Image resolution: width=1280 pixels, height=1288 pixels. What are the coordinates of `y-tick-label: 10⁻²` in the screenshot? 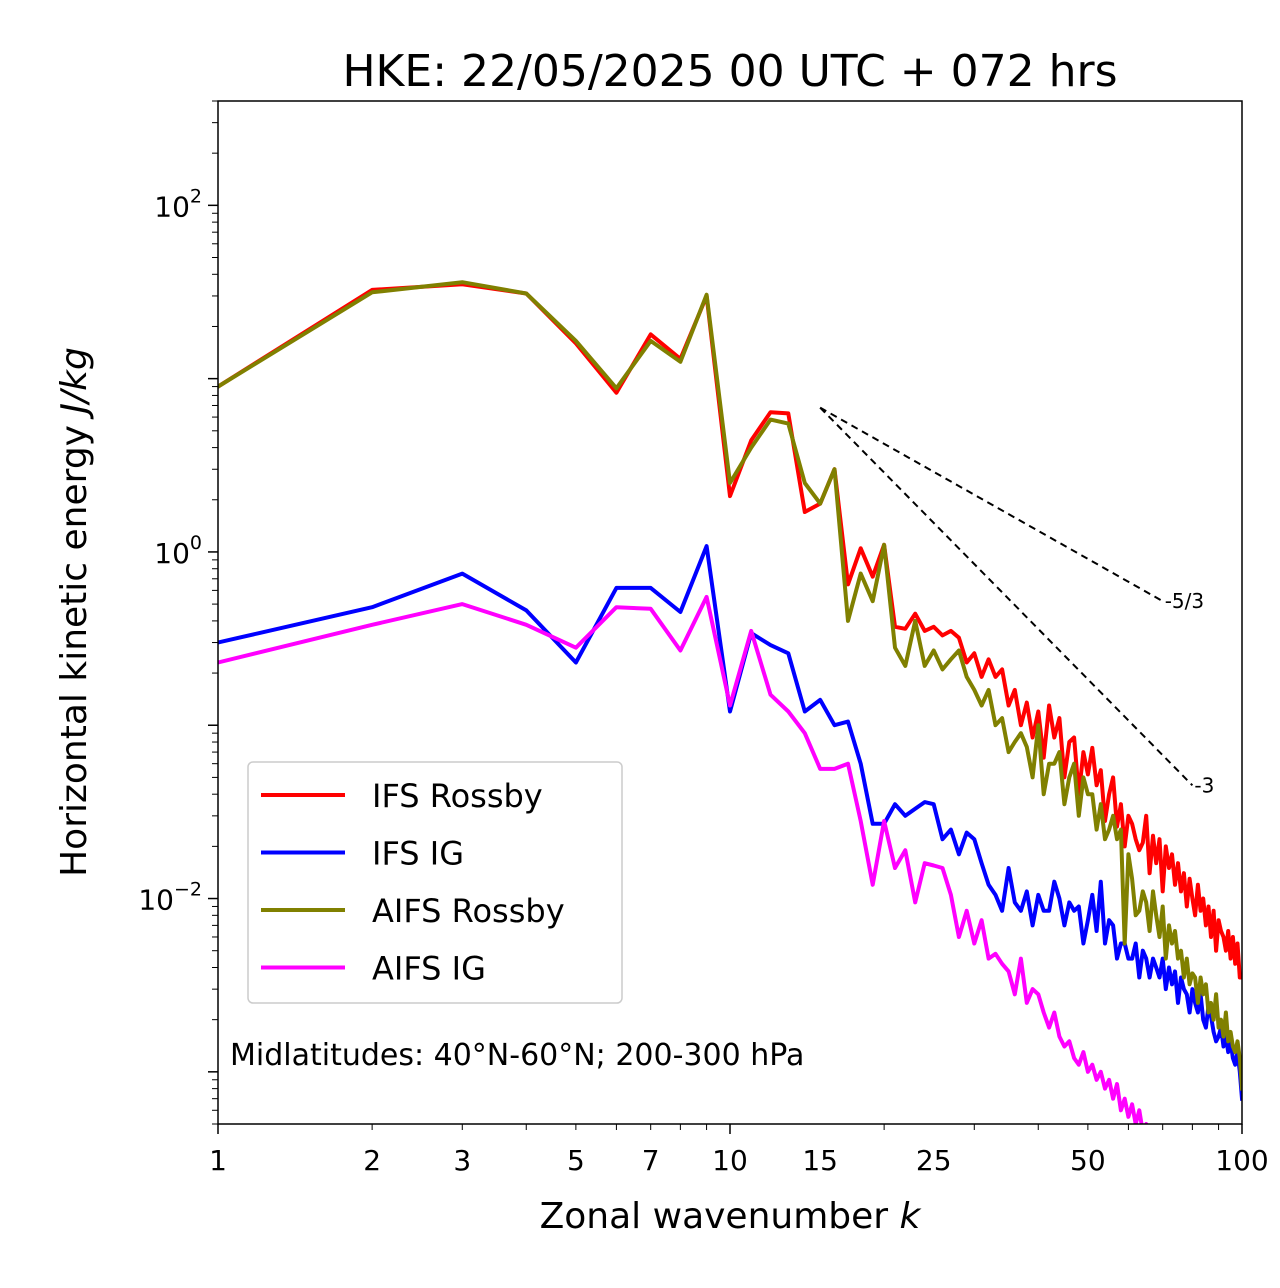 It's located at (170, 898).